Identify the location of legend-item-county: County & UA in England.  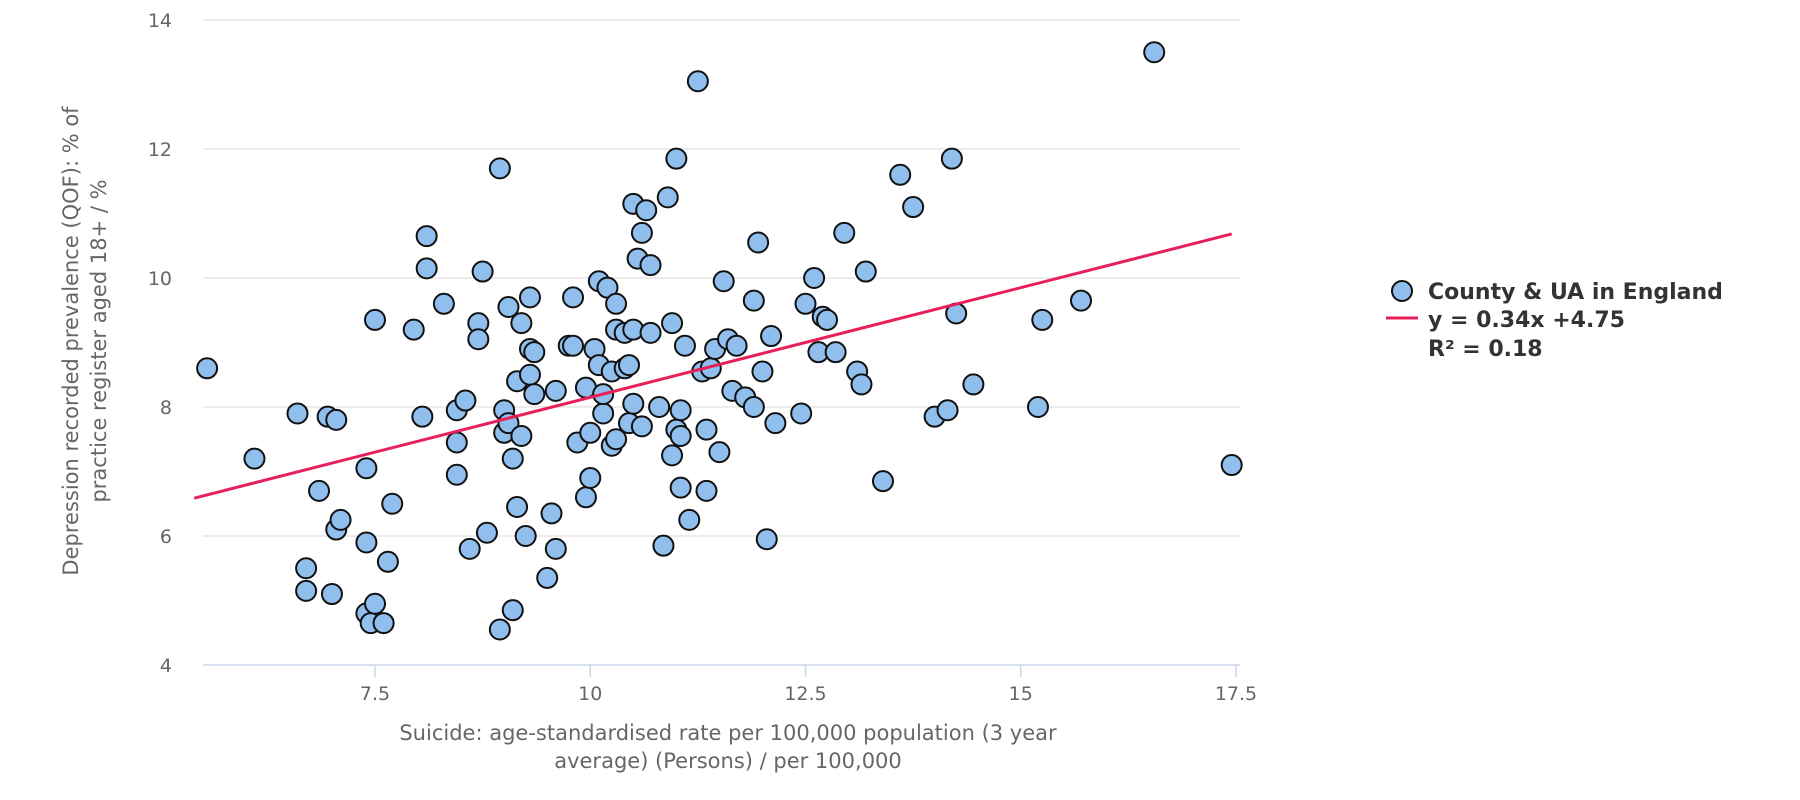
(1557, 292).